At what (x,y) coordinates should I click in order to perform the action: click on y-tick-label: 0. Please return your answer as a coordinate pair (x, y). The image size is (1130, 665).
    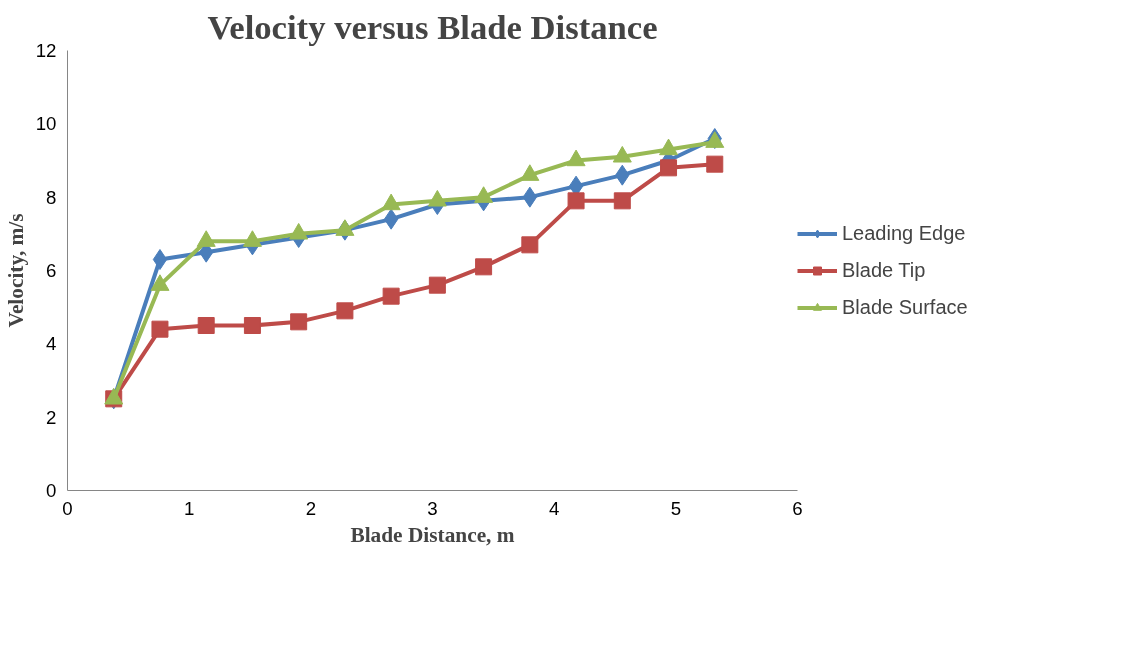
    Looking at the image, I should click on (51, 490).